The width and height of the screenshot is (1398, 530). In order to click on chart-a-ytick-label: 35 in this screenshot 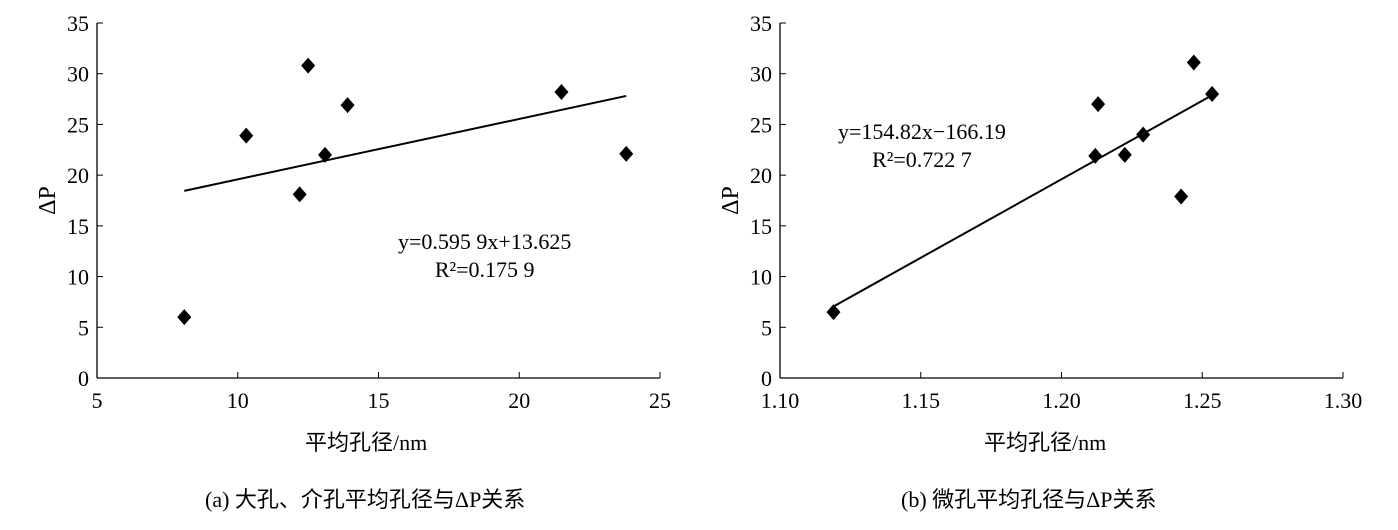, I will do `click(78, 23)`.